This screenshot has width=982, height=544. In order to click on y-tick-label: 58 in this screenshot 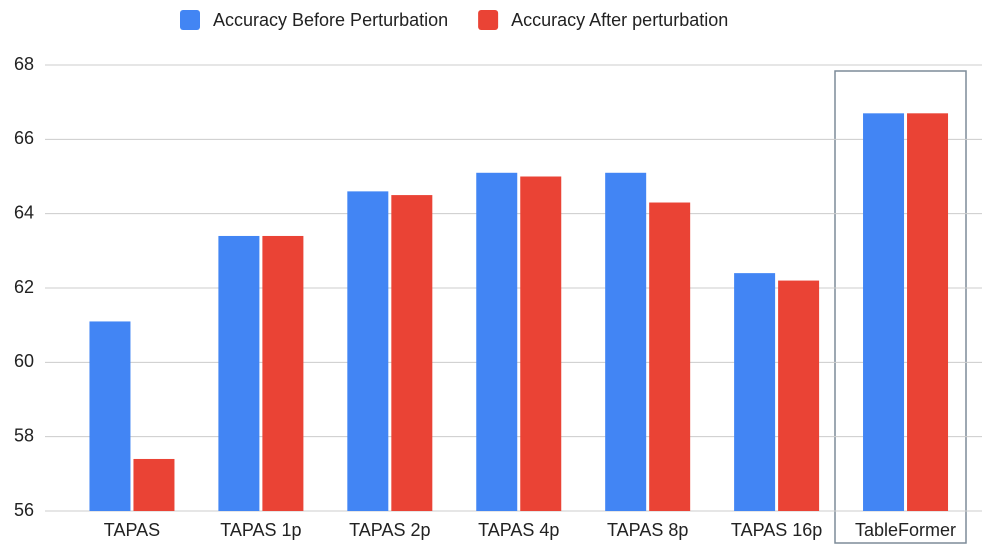, I will do `click(24, 435)`.